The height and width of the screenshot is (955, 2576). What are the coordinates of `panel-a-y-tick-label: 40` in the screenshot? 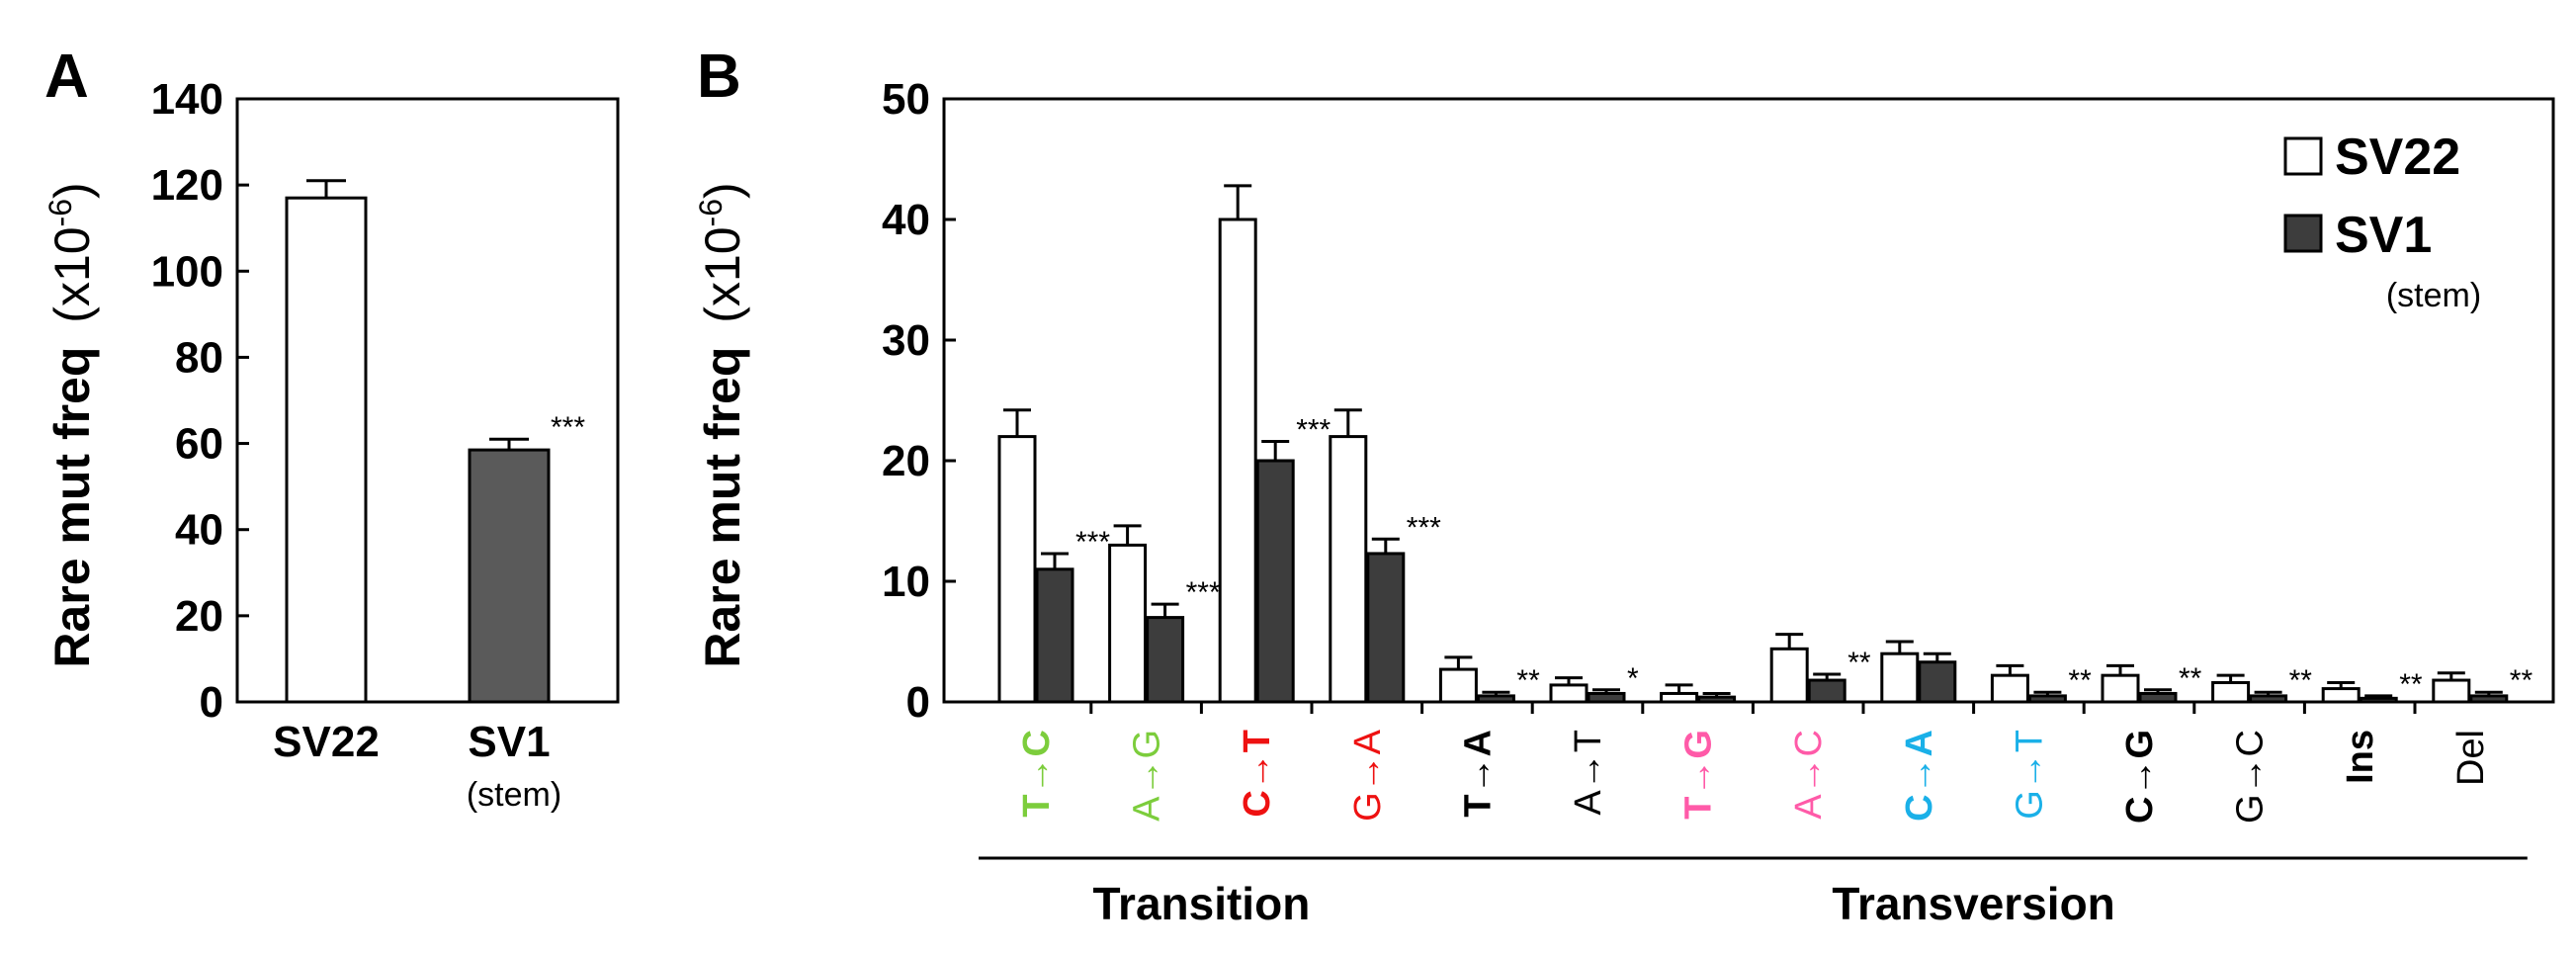 It's located at (199, 530).